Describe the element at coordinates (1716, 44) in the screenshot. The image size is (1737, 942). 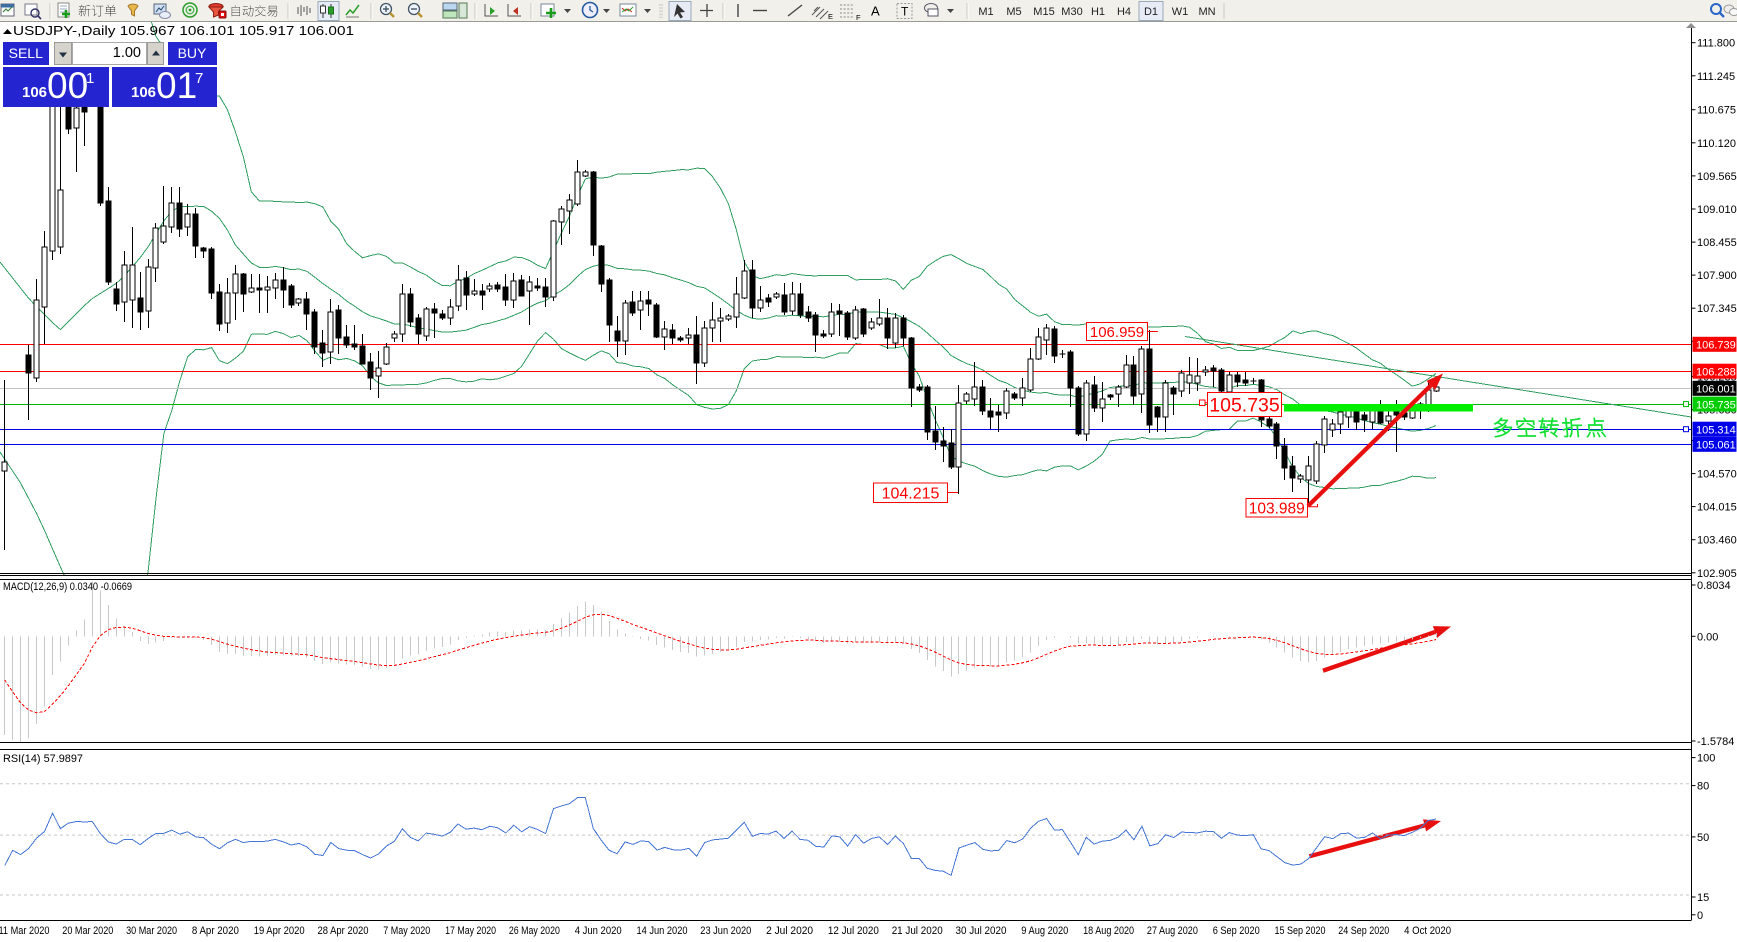
I see `svg-text: 111.800` at that location.